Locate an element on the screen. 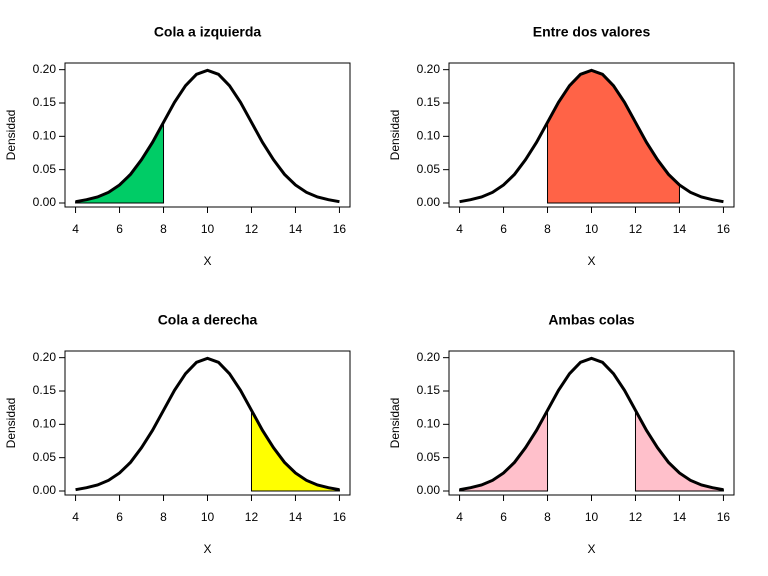  chart-title: Entre dos valores is located at coordinates (592, 32).